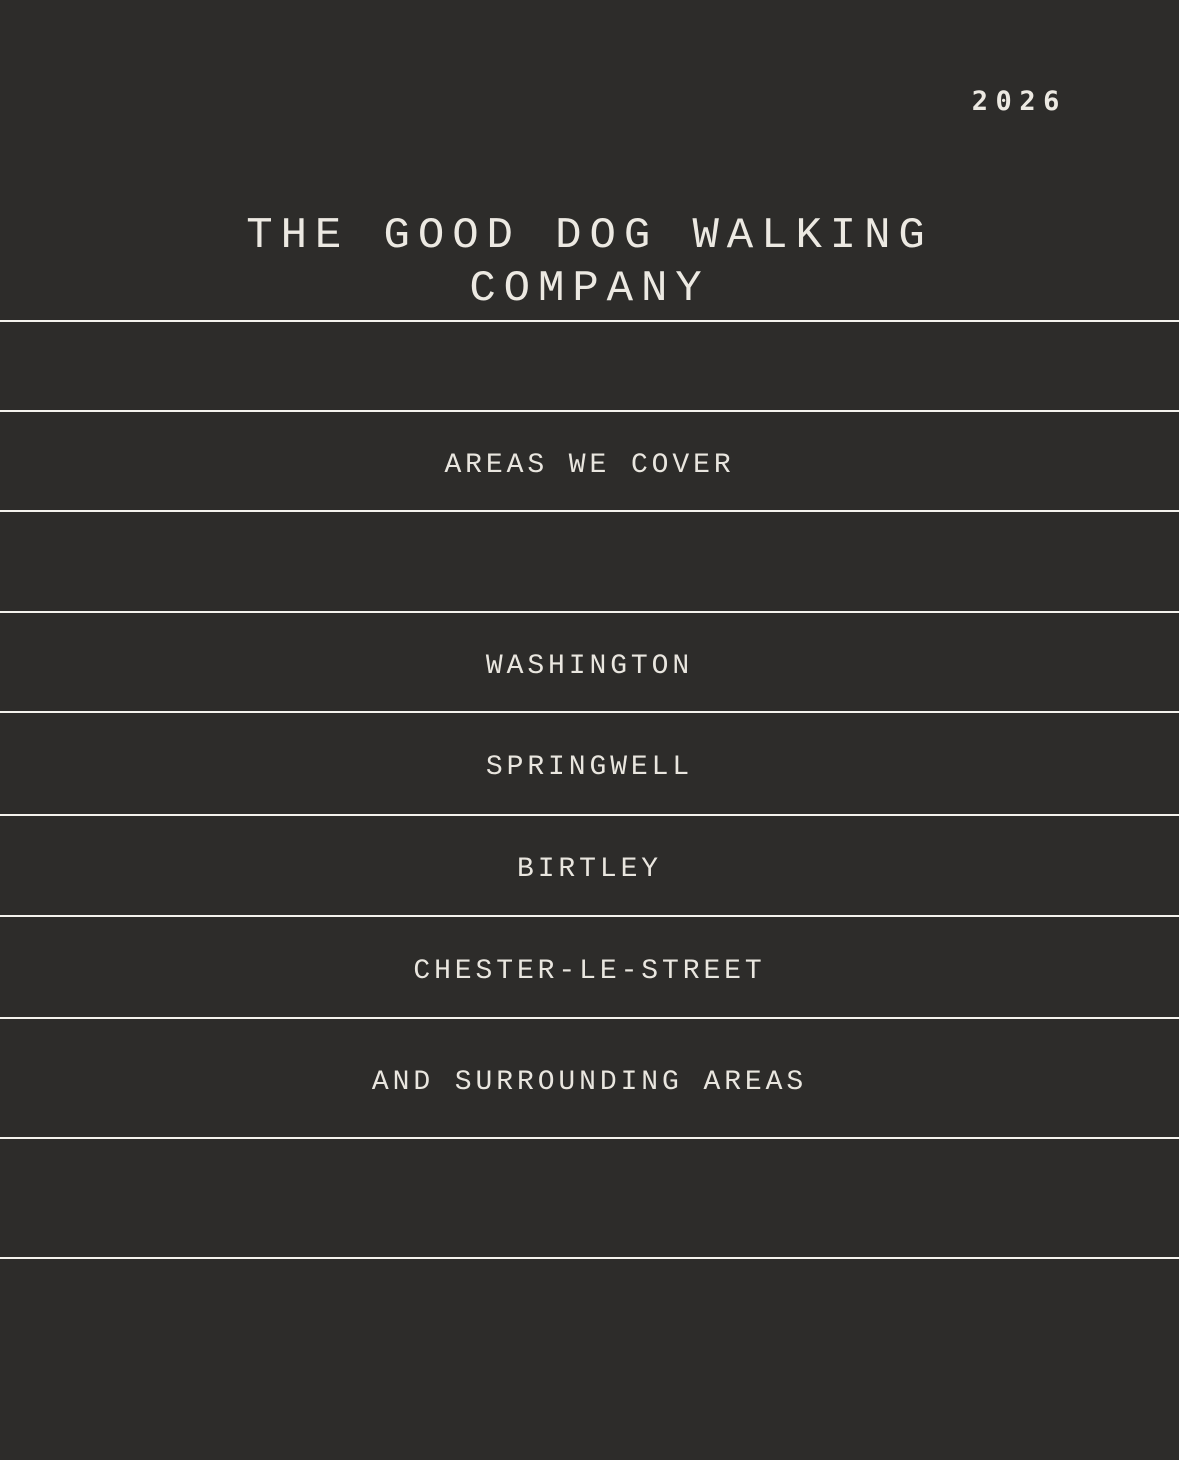 This screenshot has width=1179, height=1460. What do you see at coordinates (589, 289) in the screenshot?
I see `company-title-line2: COMPANY` at bounding box center [589, 289].